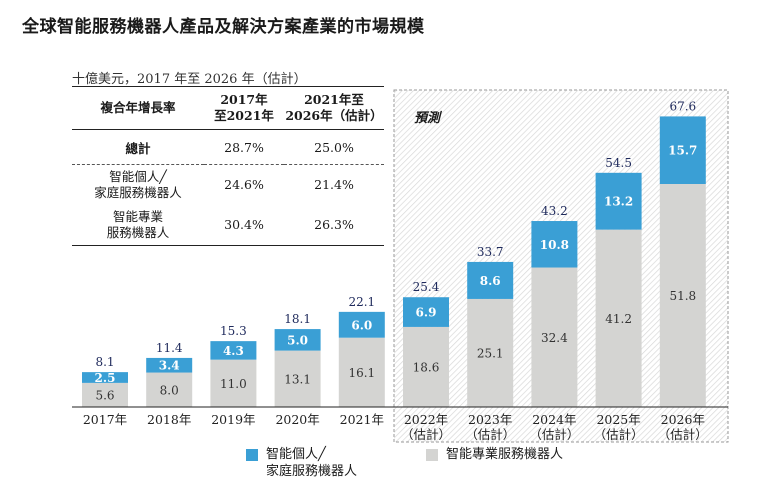 This screenshot has height=497, width=768. Describe the element at coordinates (362, 419) in the screenshot. I see `x-tick-label: 2021年` at that location.